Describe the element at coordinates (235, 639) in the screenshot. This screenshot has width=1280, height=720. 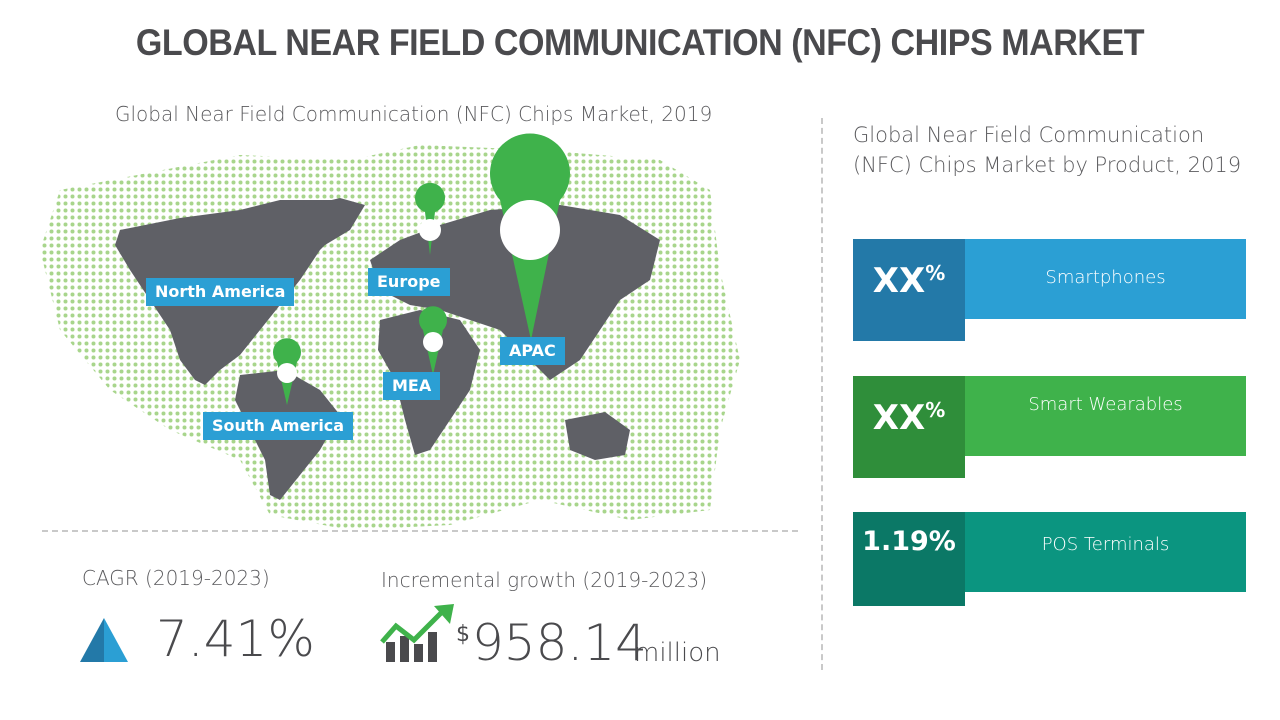
I see `cagr-value: 7.41%` at that location.